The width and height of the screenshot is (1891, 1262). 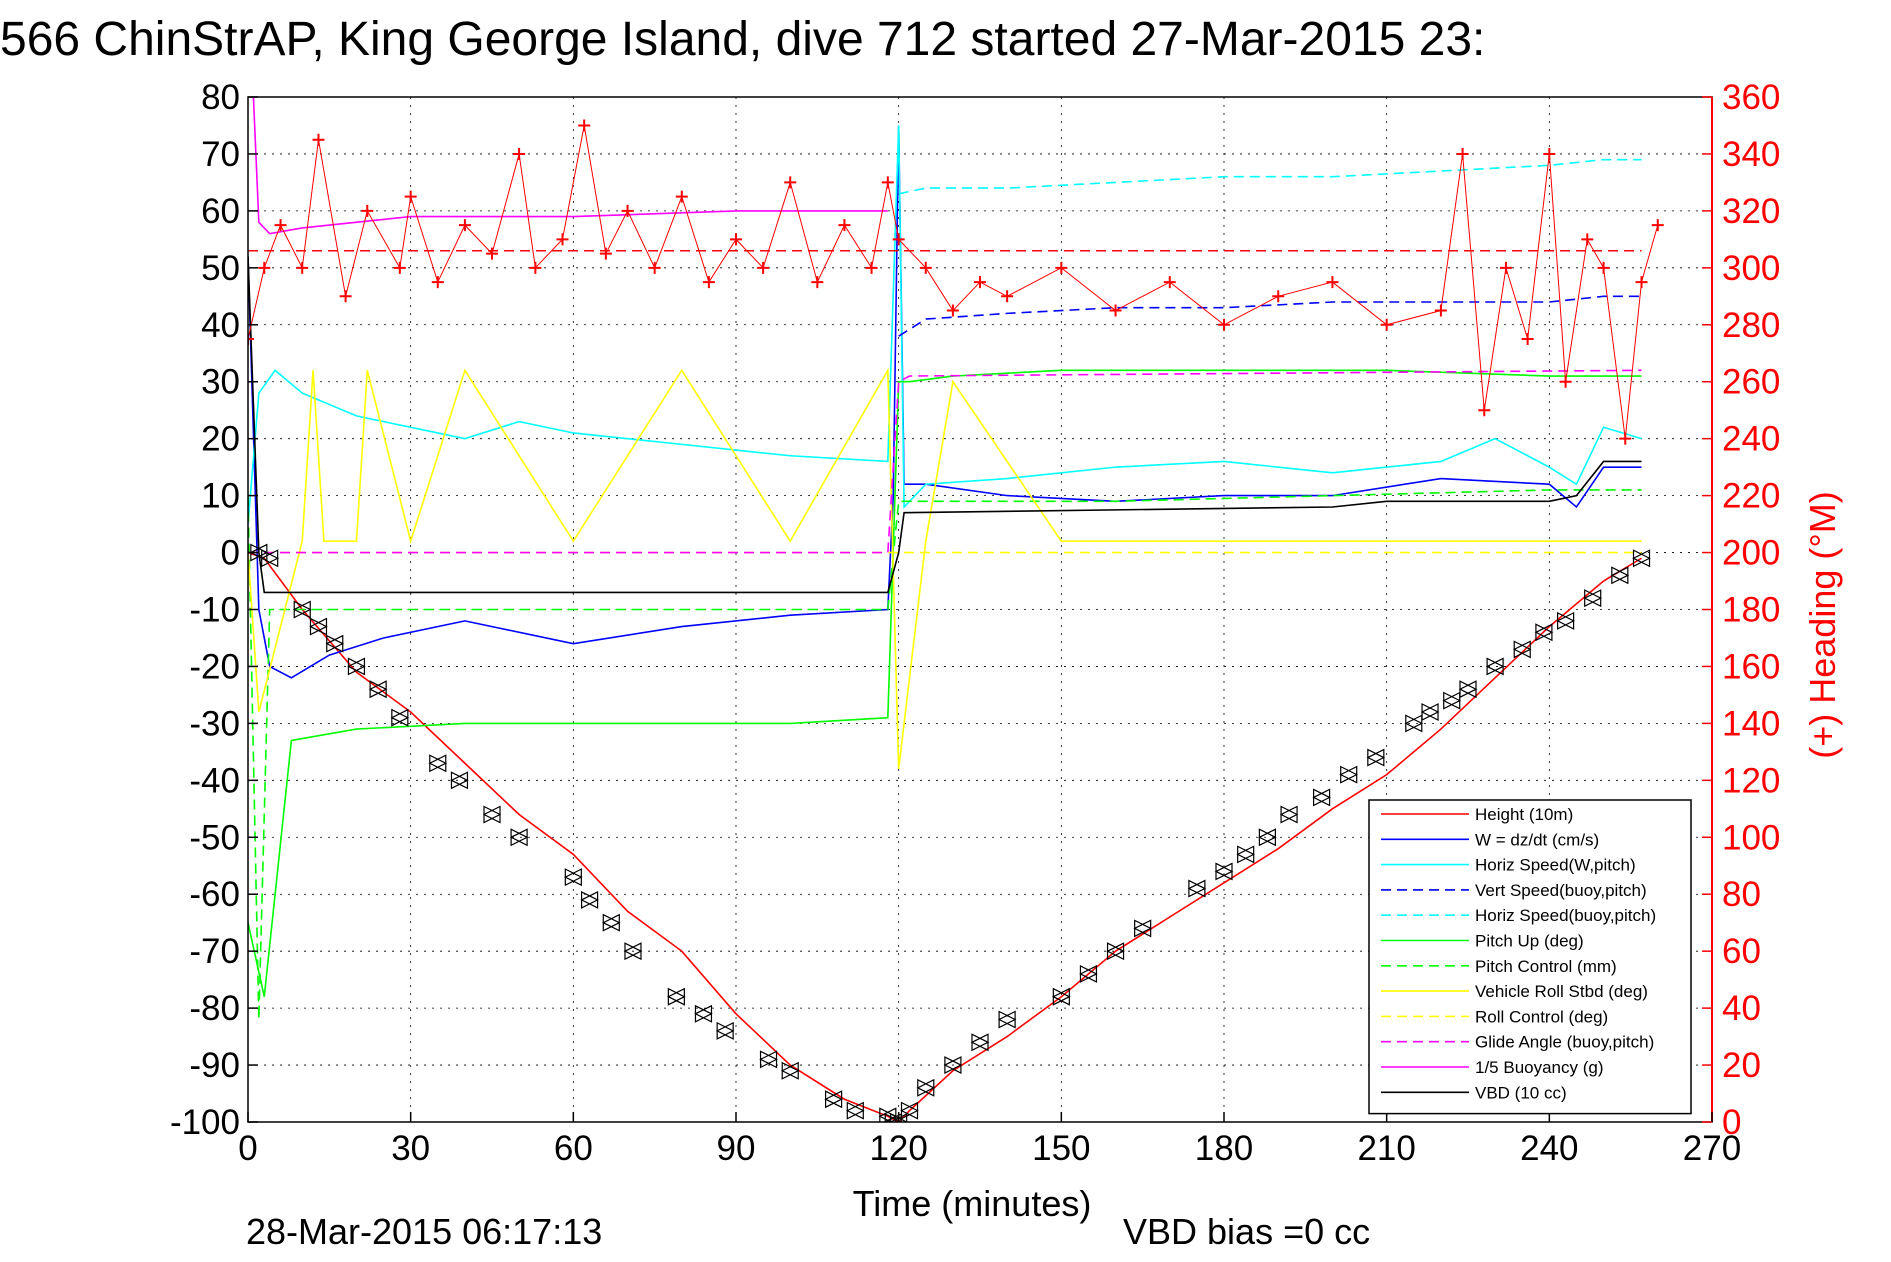 I want to click on legend-label-2: Horiz Speed(W,pitch), so click(x=1555, y=865).